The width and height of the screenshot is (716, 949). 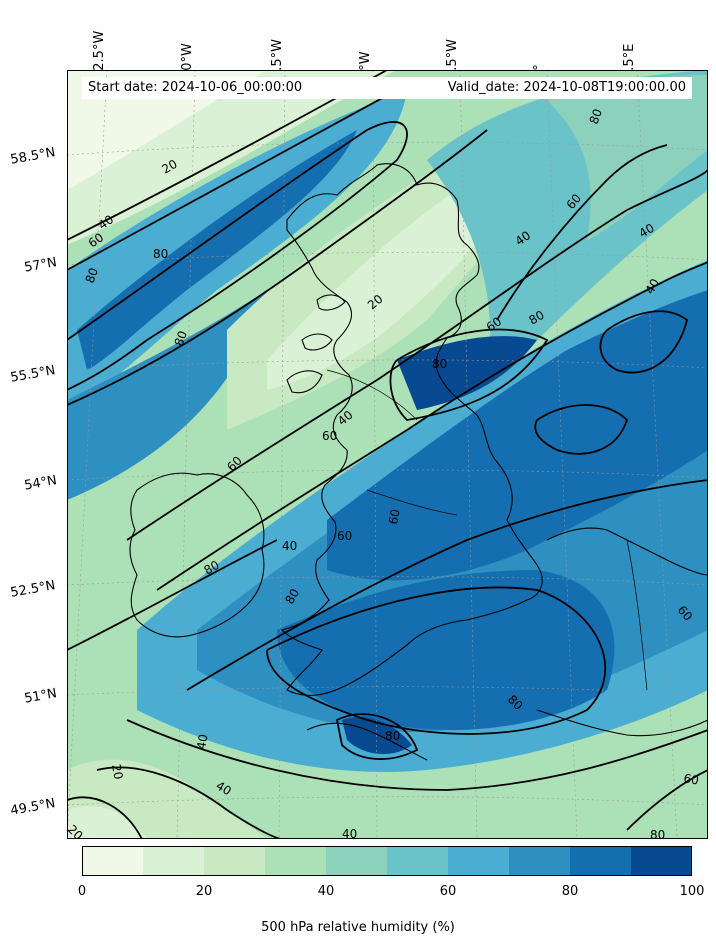 What do you see at coordinates (41, 696) in the screenshot?
I see `lat-label: 51°N` at bounding box center [41, 696].